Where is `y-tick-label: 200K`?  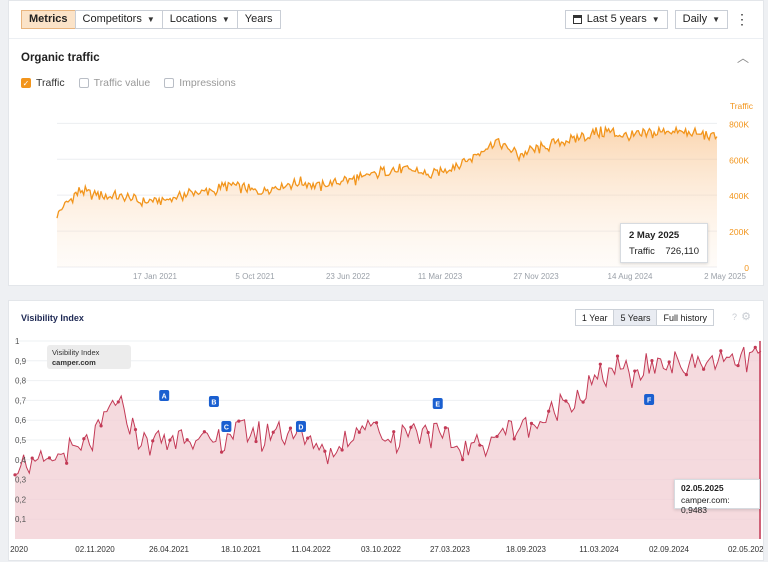 y-tick-label: 200K is located at coordinates (739, 232).